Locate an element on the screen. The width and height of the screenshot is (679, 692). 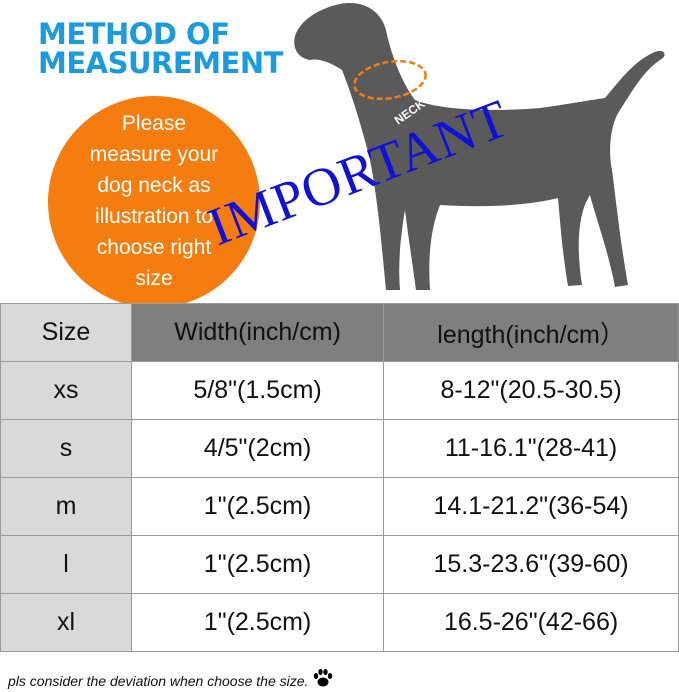
cell-size: l is located at coordinates (66, 564).